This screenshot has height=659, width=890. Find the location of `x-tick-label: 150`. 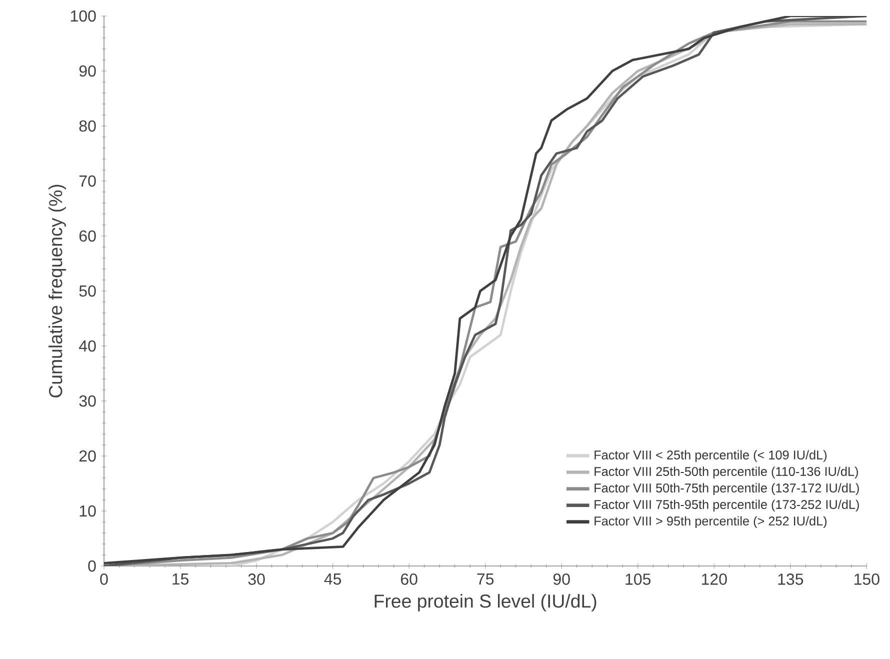

x-tick-label: 150 is located at coordinates (867, 579).